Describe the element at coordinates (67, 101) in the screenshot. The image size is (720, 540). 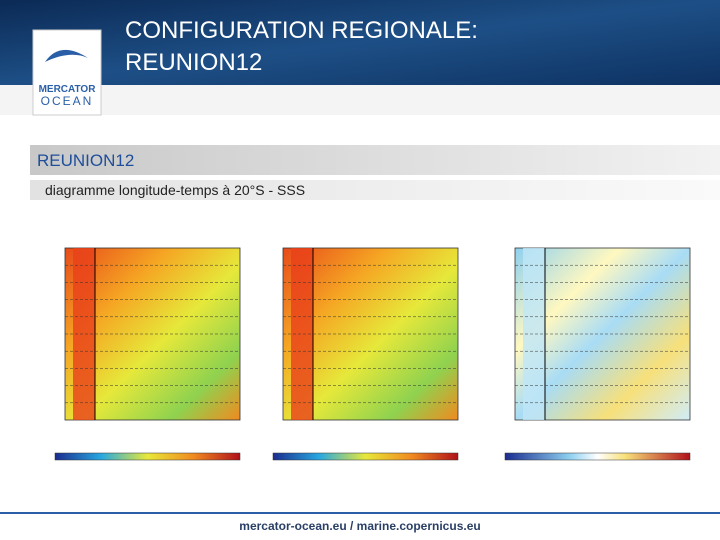
I see `logo-text: OCEAN` at that location.